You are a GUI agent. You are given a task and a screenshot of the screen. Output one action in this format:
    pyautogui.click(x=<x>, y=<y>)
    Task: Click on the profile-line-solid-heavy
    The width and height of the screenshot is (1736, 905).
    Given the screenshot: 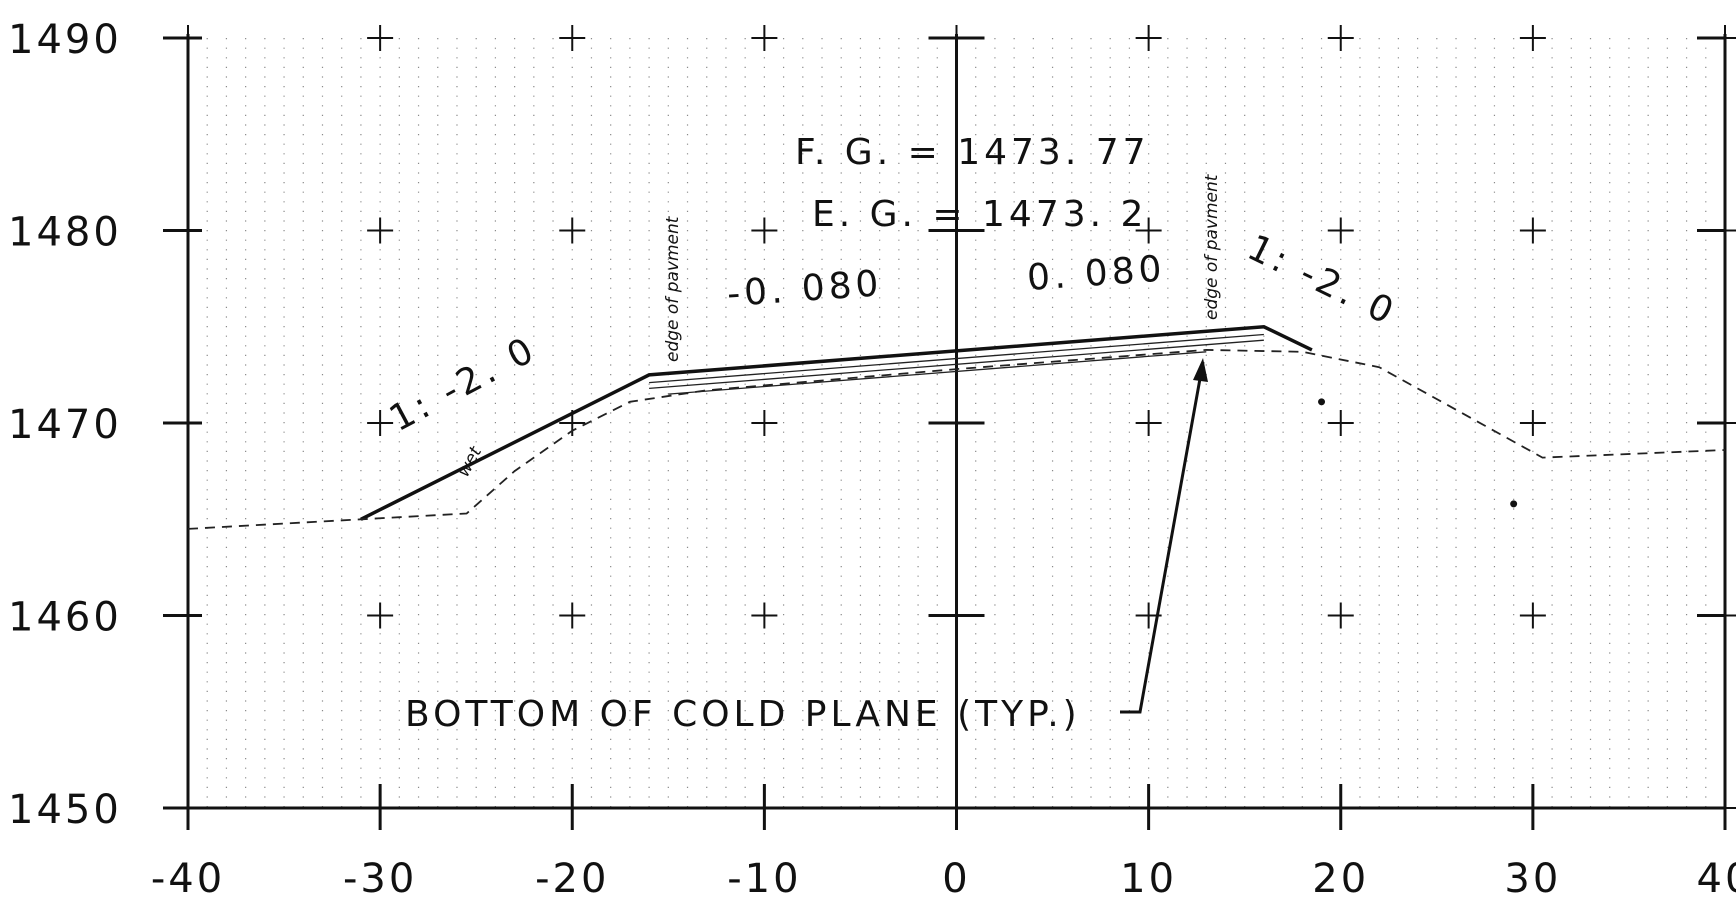 What is the action you would take?
    pyautogui.click(x=836, y=423)
    